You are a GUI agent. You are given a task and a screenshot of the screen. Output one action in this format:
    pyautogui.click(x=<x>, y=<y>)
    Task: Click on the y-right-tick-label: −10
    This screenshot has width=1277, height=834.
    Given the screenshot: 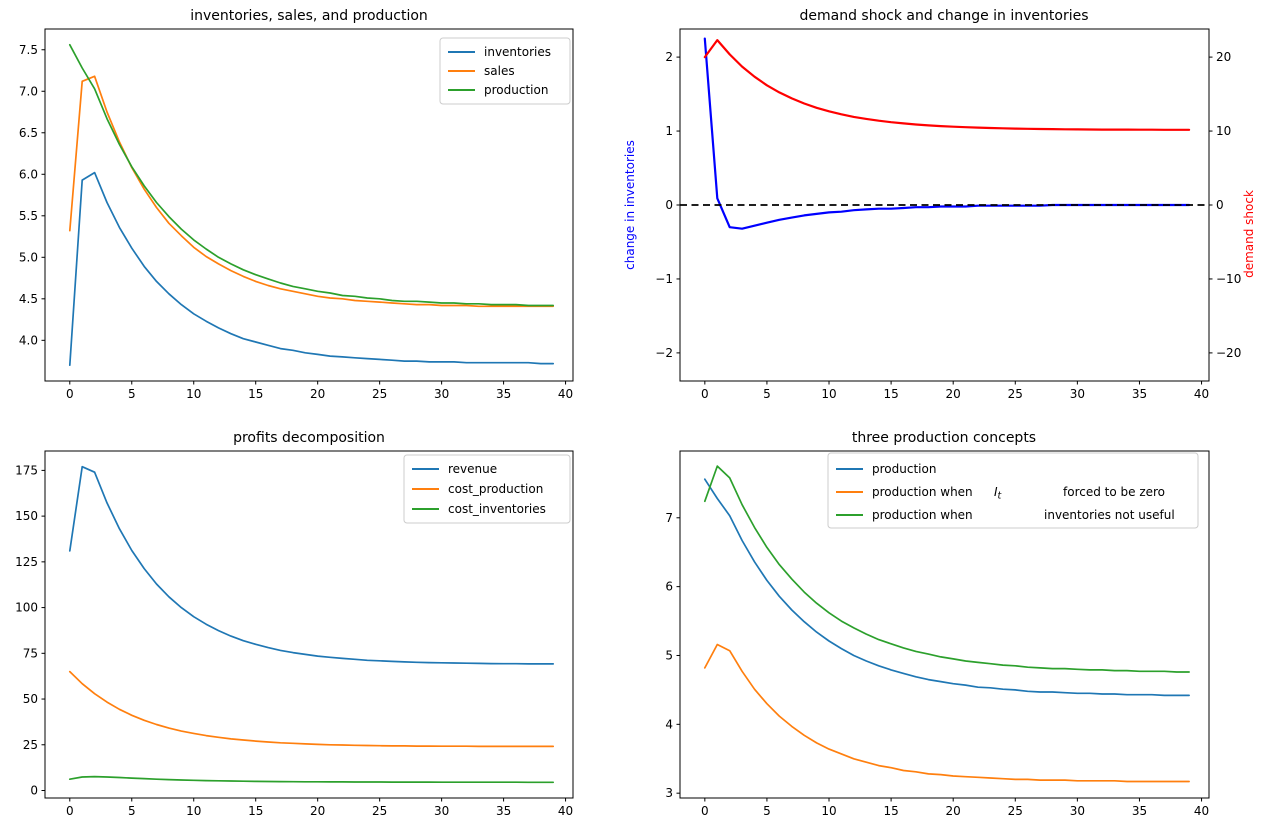 What is the action you would take?
    pyautogui.click(x=1228, y=279)
    